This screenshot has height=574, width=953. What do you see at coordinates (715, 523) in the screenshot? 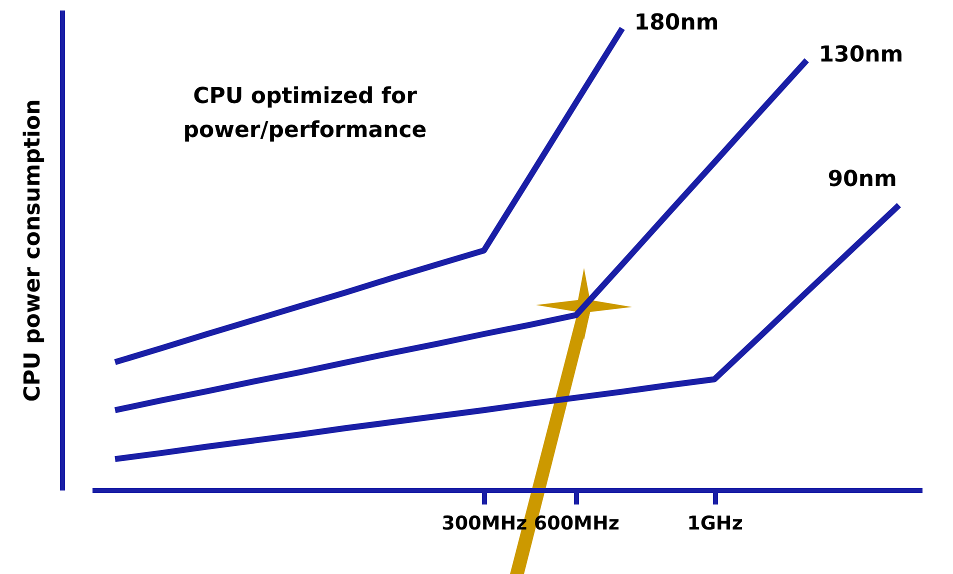
I see `x-tick-label: 1GHz` at bounding box center [715, 523].